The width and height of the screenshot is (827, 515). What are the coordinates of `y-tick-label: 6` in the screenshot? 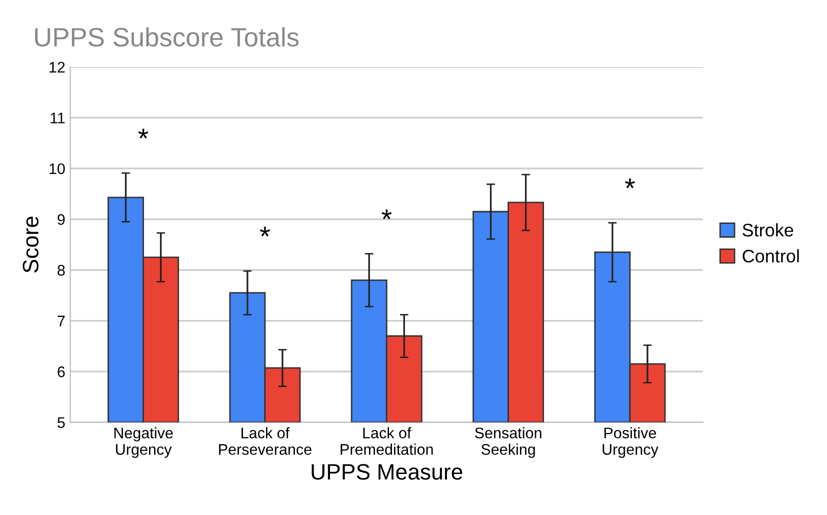 It's located at (61, 372).